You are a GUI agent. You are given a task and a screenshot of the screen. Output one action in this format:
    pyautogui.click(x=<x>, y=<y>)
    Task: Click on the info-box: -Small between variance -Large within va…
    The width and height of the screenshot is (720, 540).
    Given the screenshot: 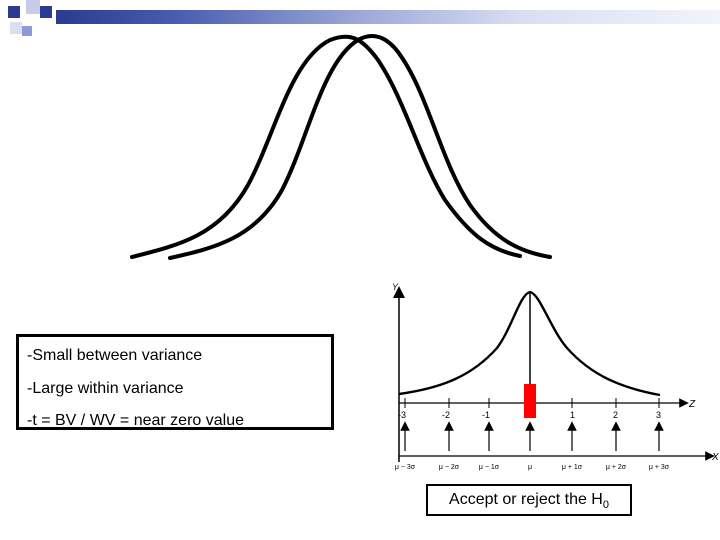 What is the action you would take?
    pyautogui.click(x=175, y=382)
    